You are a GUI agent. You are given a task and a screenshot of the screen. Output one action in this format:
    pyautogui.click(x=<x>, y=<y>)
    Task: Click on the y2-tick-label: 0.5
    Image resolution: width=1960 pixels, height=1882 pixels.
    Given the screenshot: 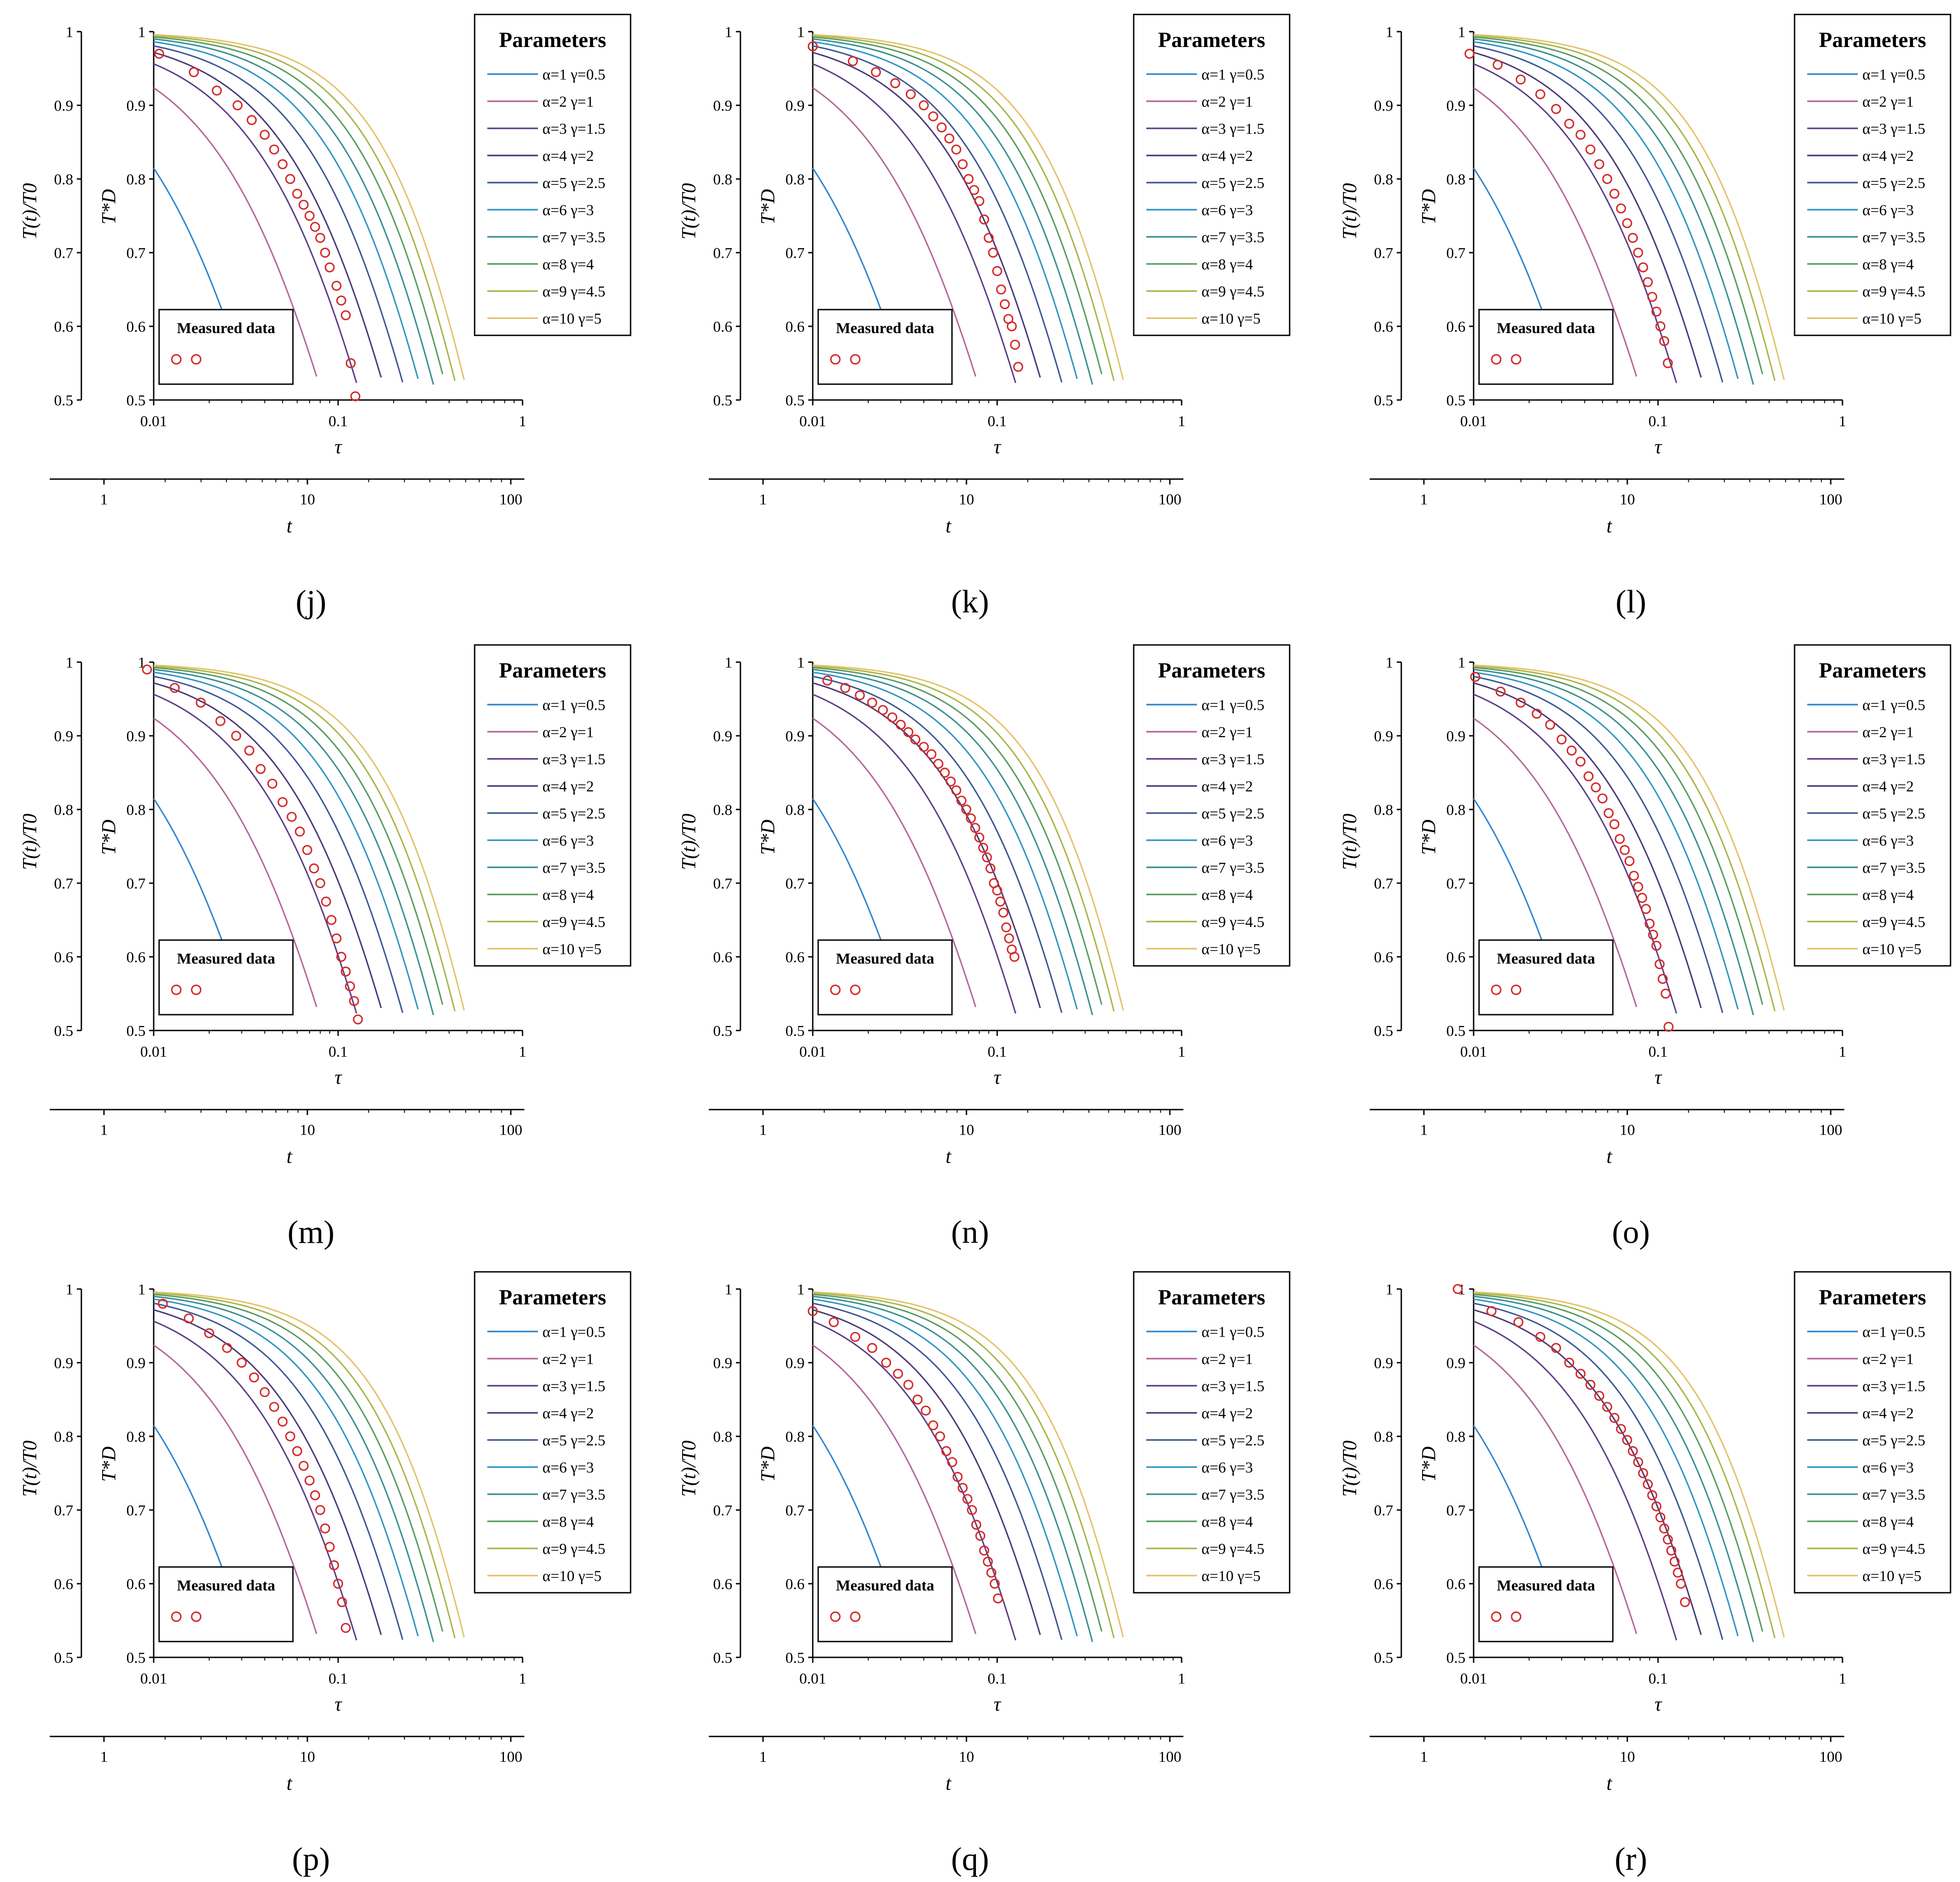 What is the action you would take?
    pyautogui.click(x=1384, y=1031)
    